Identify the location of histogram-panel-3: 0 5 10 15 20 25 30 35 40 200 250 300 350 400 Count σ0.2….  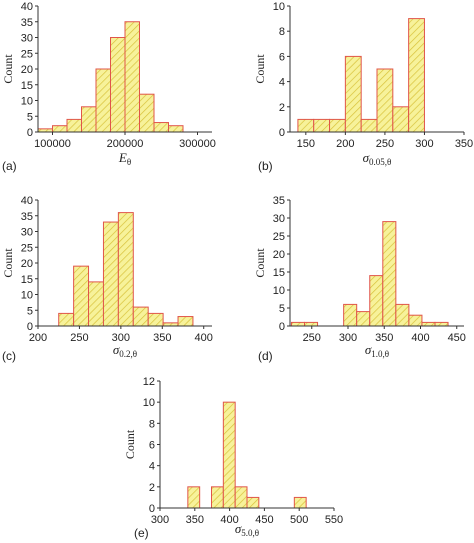
(107, 279).